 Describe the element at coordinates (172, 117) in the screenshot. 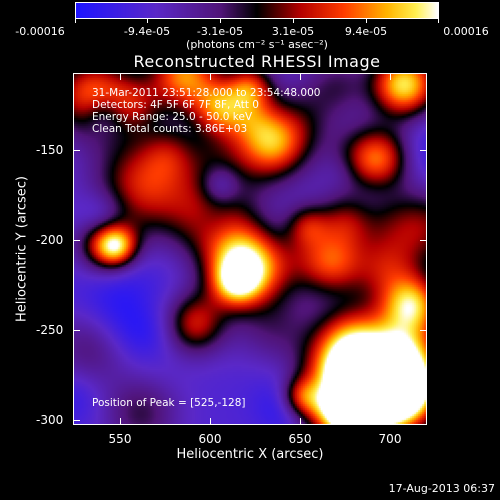

I see `info-energy-range: Energy Range: 25.0 - 50.0 keV` at that location.